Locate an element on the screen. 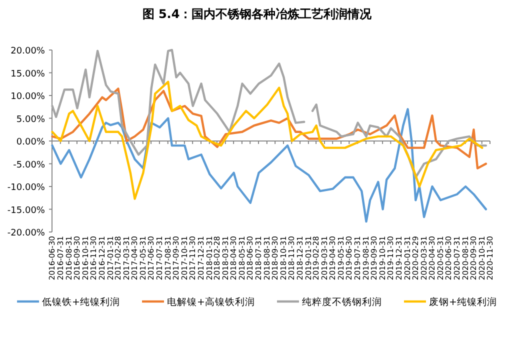 The image size is (514, 346). legend-label: 废钢+纯镍利润 is located at coordinates (462, 302).